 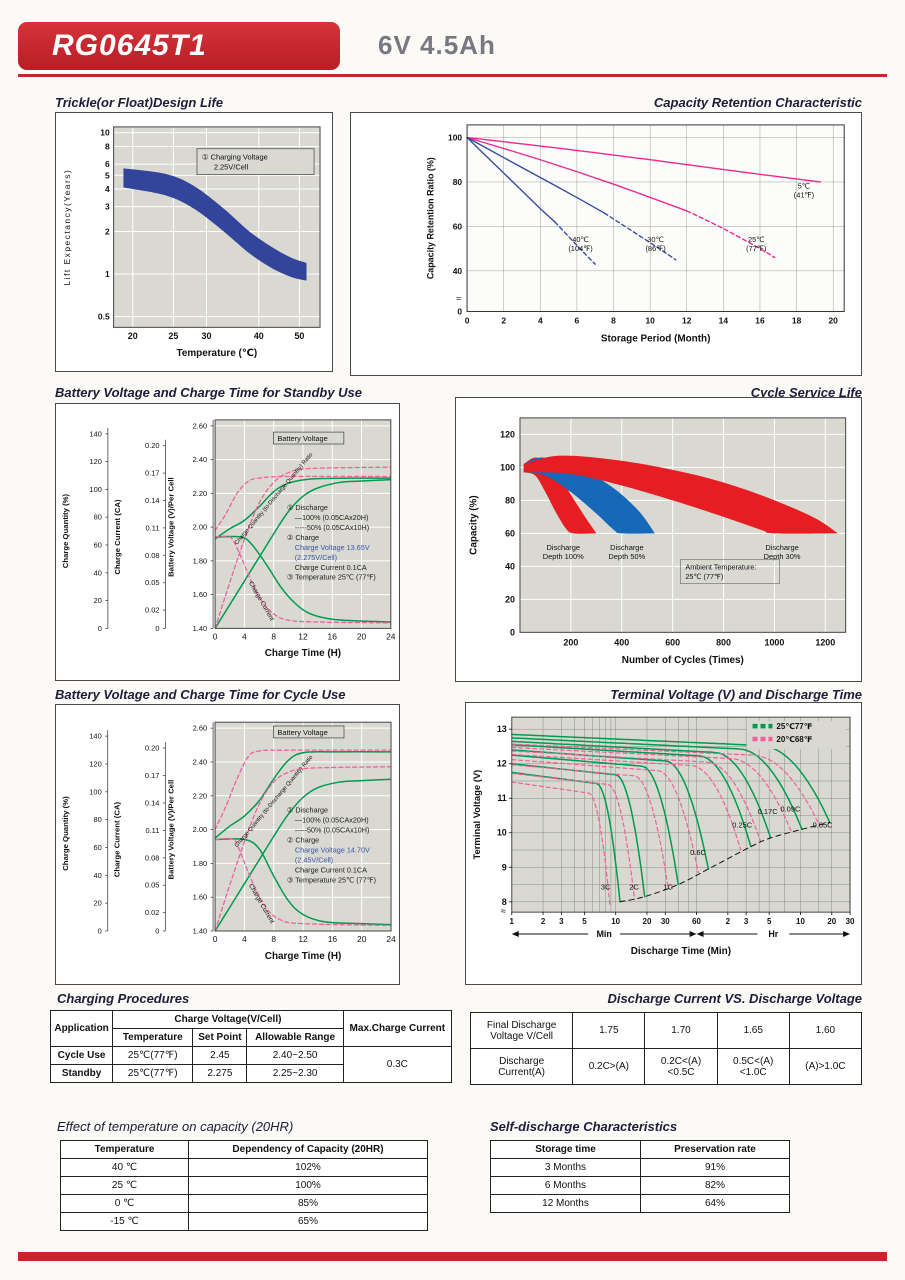 What do you see at coordinates (152, 830) in the screenshot?
I see `svg-text: 0.11` at bounding box center [152, 830].